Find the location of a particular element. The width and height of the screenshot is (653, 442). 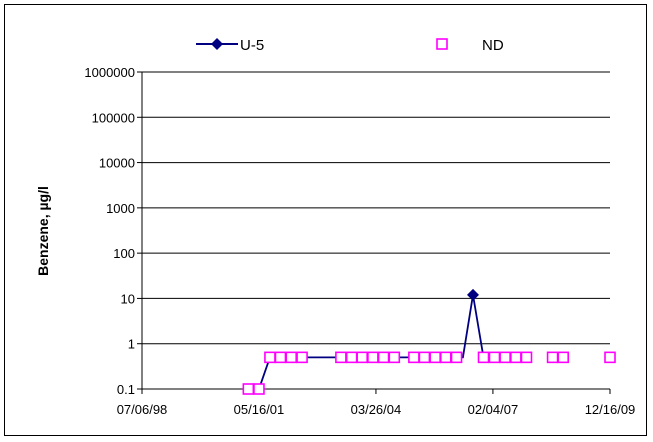

legend-u5-marker is located at coordinates (217, 44).